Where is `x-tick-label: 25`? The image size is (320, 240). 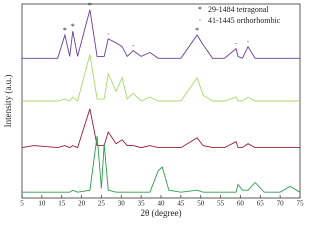
x-tick-label: 25 is located at coordinates (102, 204).